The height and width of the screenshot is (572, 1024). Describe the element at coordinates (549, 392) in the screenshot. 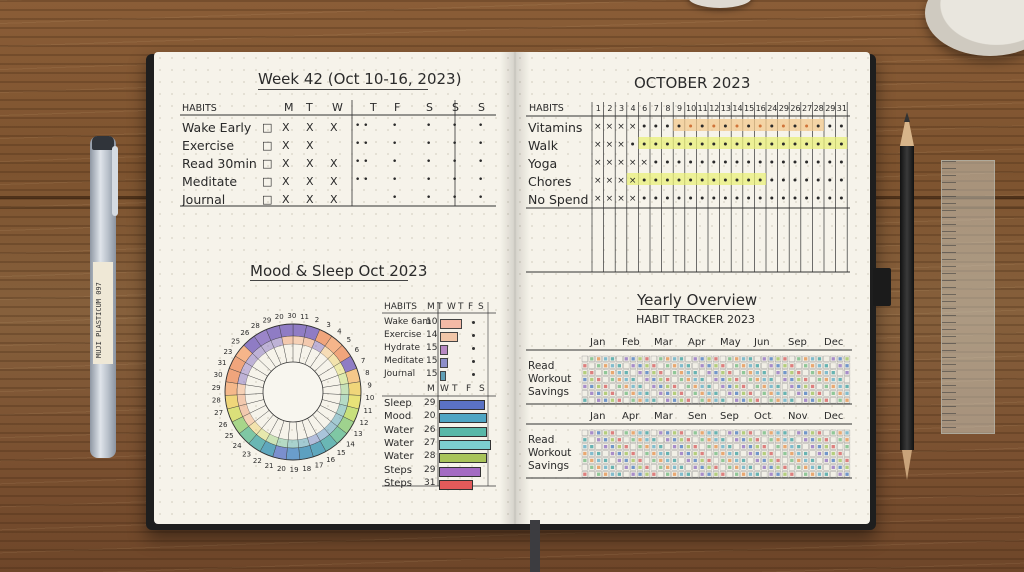

I see `yearly-row-label: Savings` at that location.